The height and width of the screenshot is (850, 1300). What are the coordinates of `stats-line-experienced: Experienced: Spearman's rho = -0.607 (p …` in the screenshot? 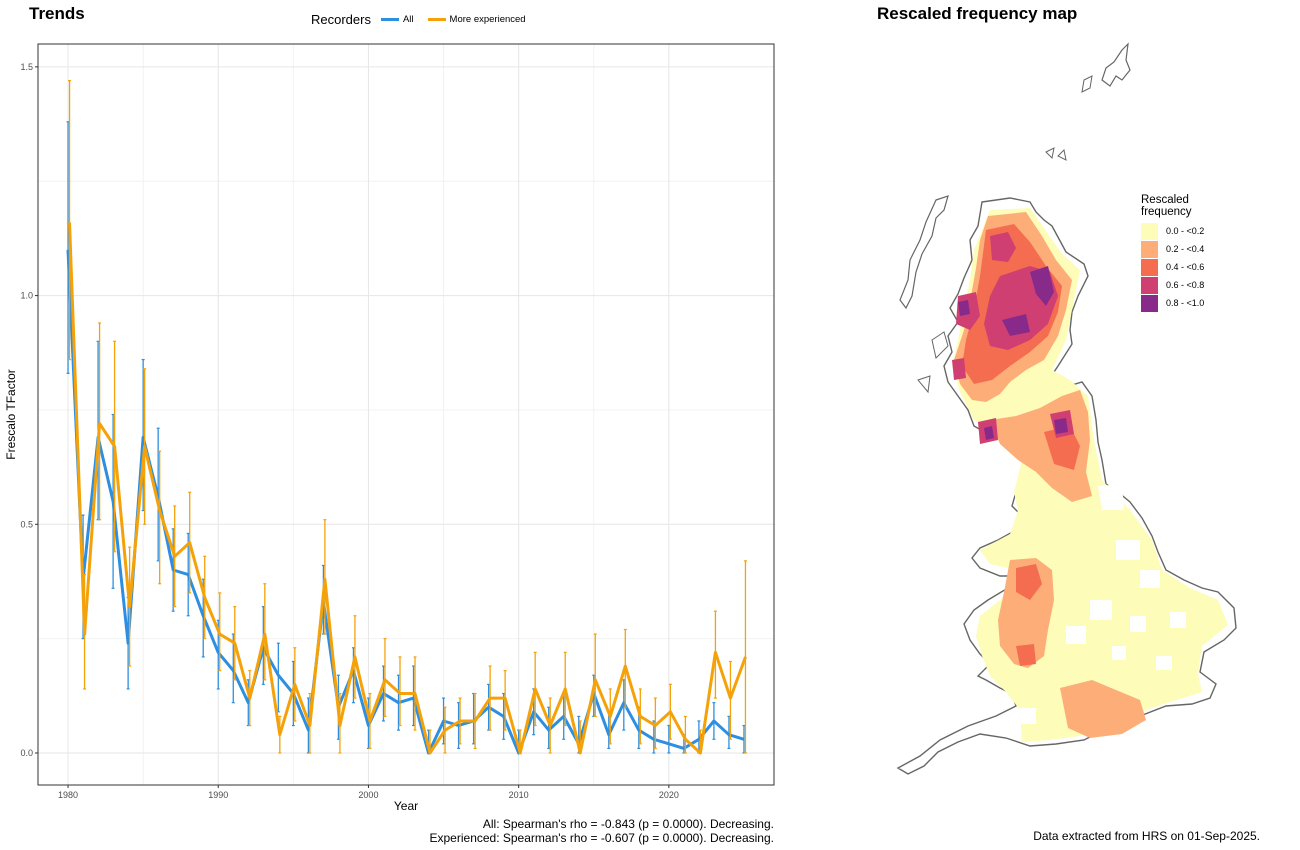 It's located at (602, 838).